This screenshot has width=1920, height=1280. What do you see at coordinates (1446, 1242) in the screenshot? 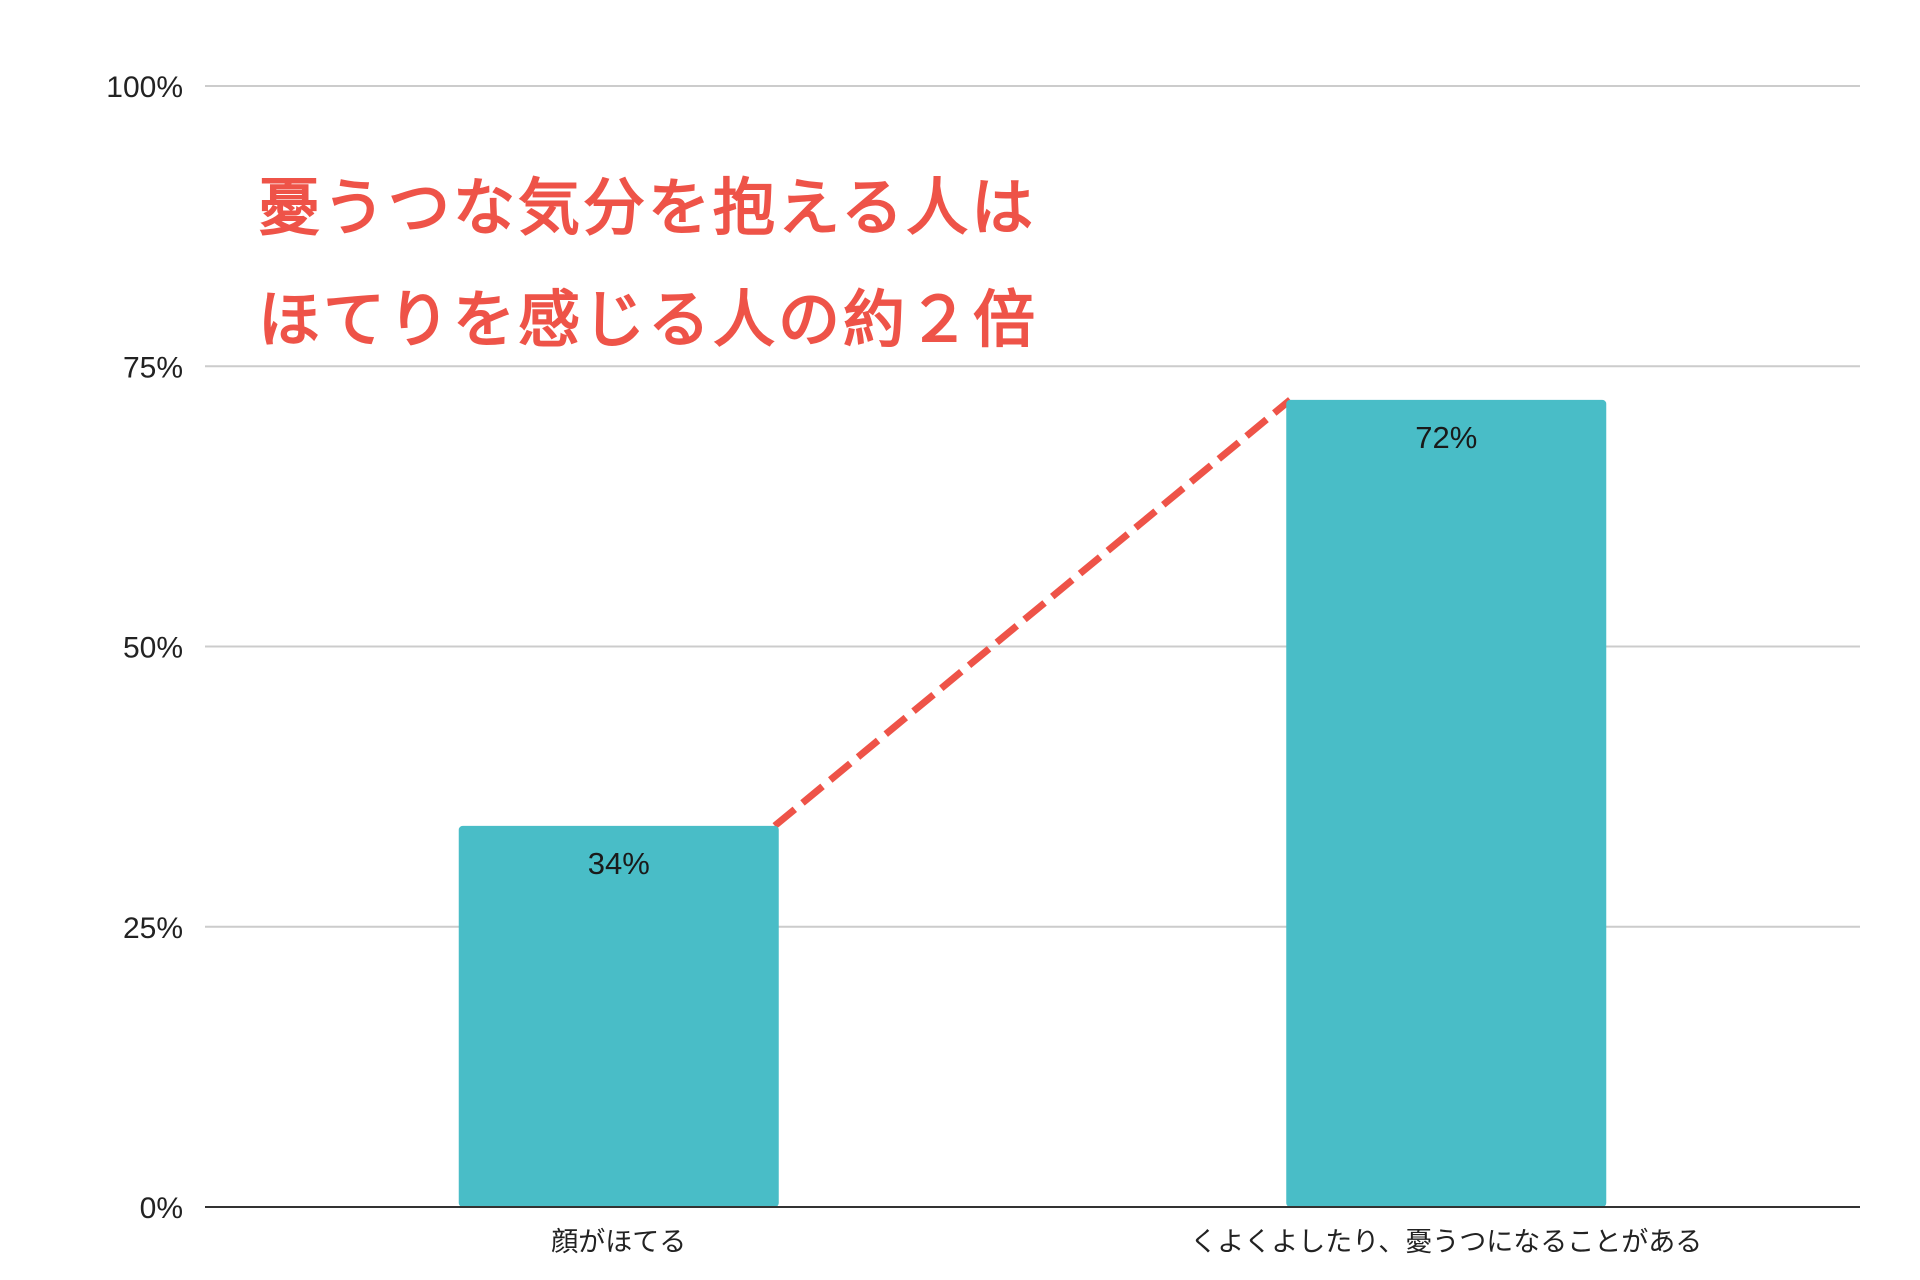
I see `category-label-2: くよくよしたり、憂うつになることがある` at bounding box center [1446, 1242].